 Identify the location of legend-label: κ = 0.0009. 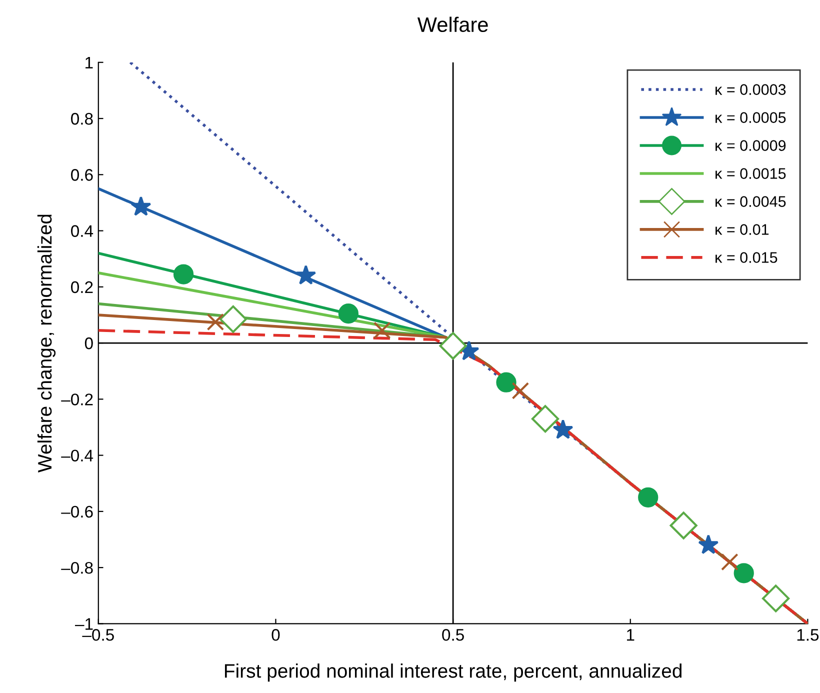
(751, 145).